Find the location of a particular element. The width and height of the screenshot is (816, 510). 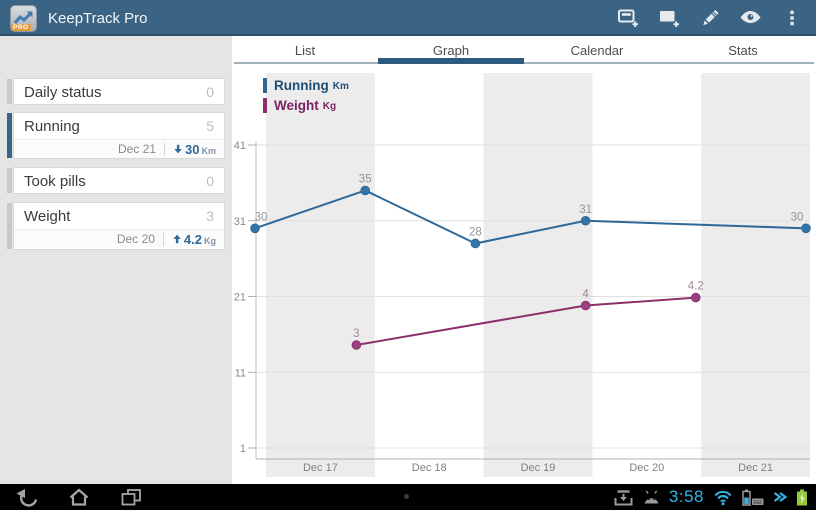

legend-entry-weight: Weight Kg is located at coordinates (306, 105).